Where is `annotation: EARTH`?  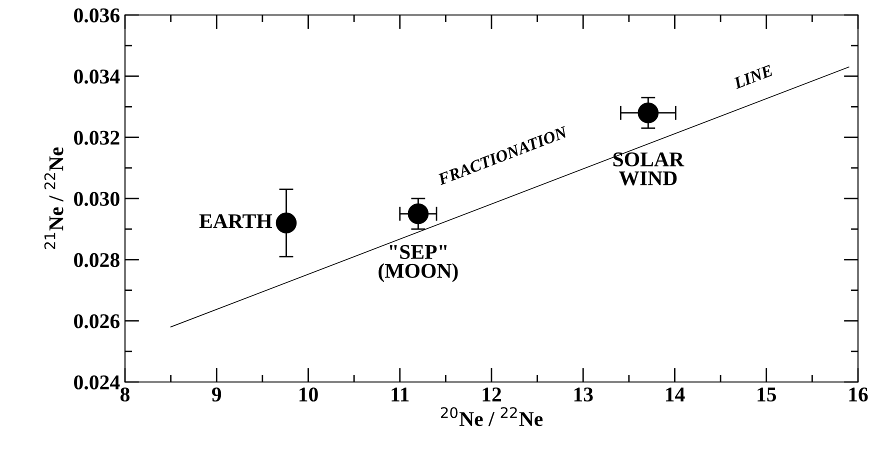 annotation: EARTH is located at coordinates (235, 221).